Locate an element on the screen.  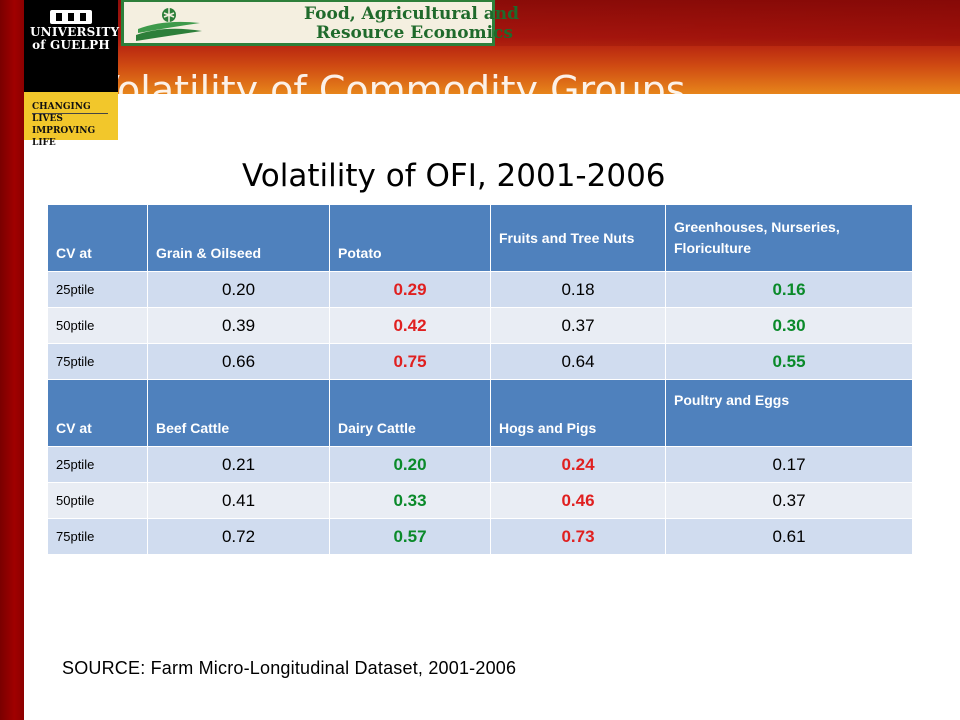
table-cell: 0.46 is located at coordinates (578, 500).